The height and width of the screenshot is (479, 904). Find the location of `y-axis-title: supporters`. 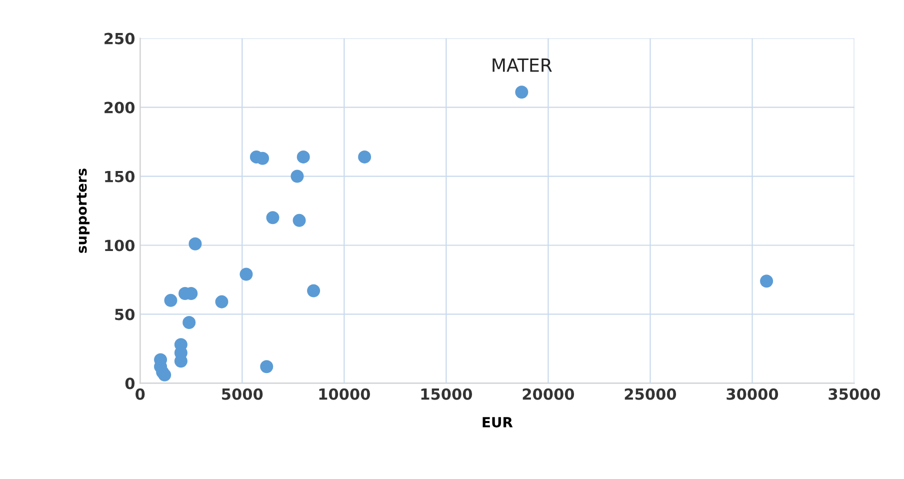

y-axis-title: supporters is located at coordinates (83, 210).